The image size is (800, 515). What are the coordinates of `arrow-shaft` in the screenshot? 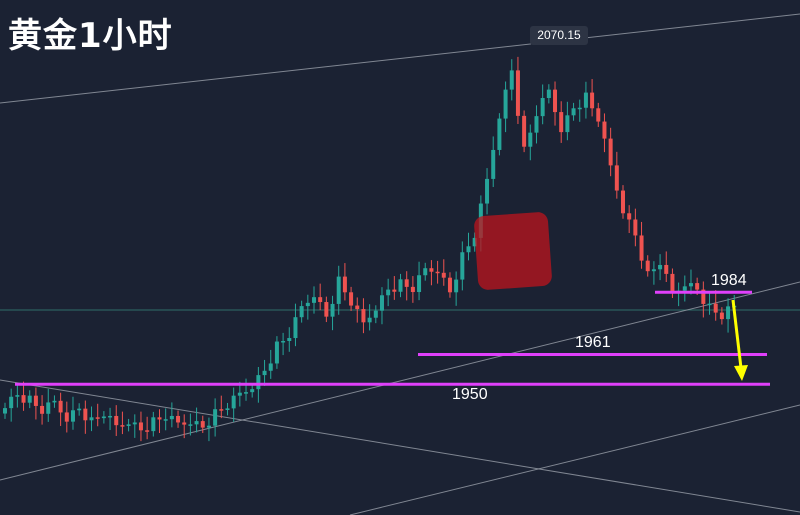 It's located at (737, 334).